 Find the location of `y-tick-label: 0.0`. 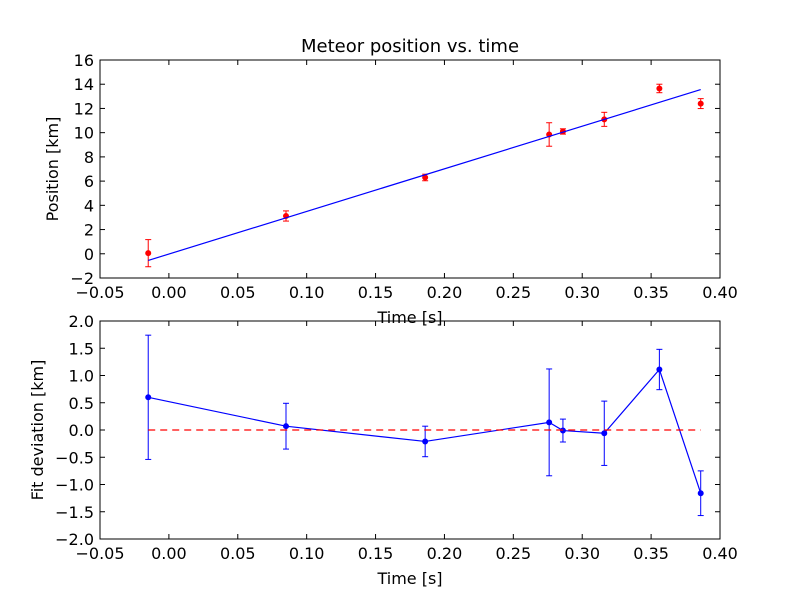

y-tick-label: 0.0 is located at coordinates (81, 430).